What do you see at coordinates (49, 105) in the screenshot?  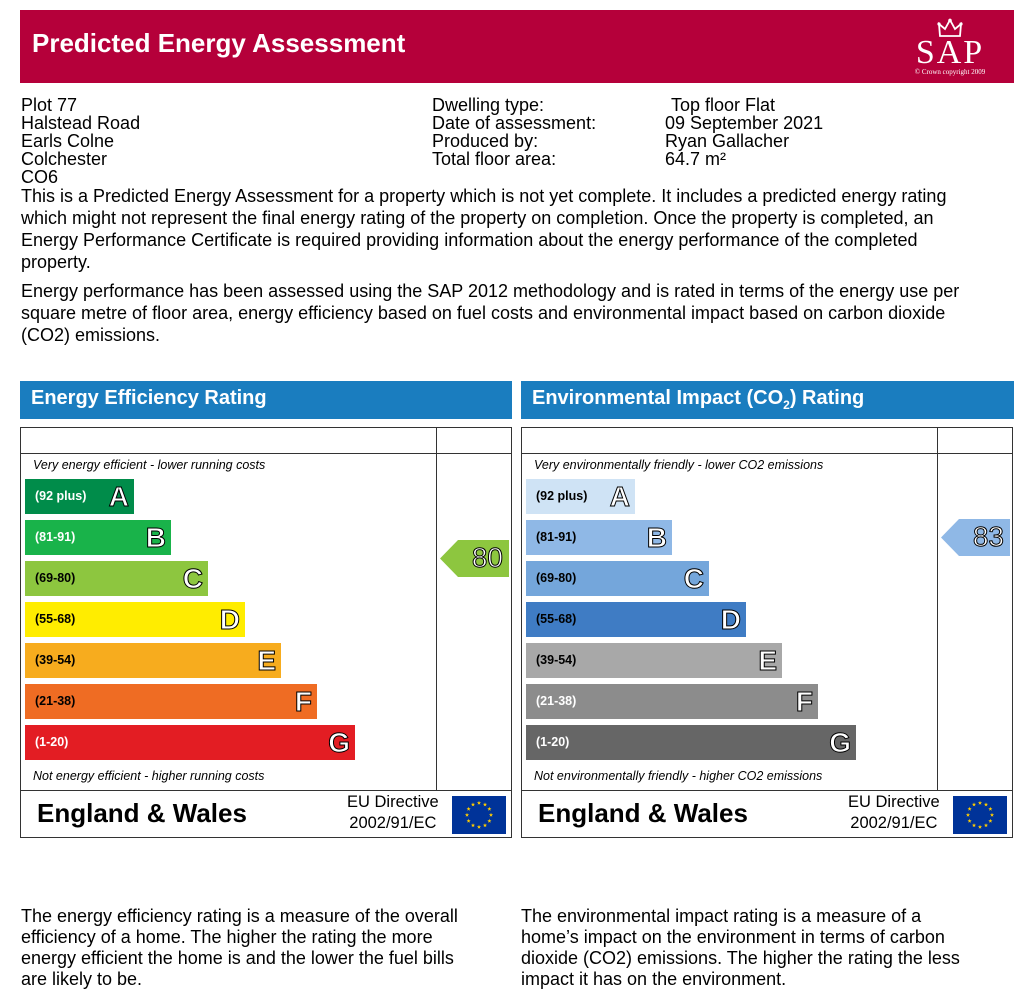 I see `address-line: Plot 77` at bounding box center [49, 105].